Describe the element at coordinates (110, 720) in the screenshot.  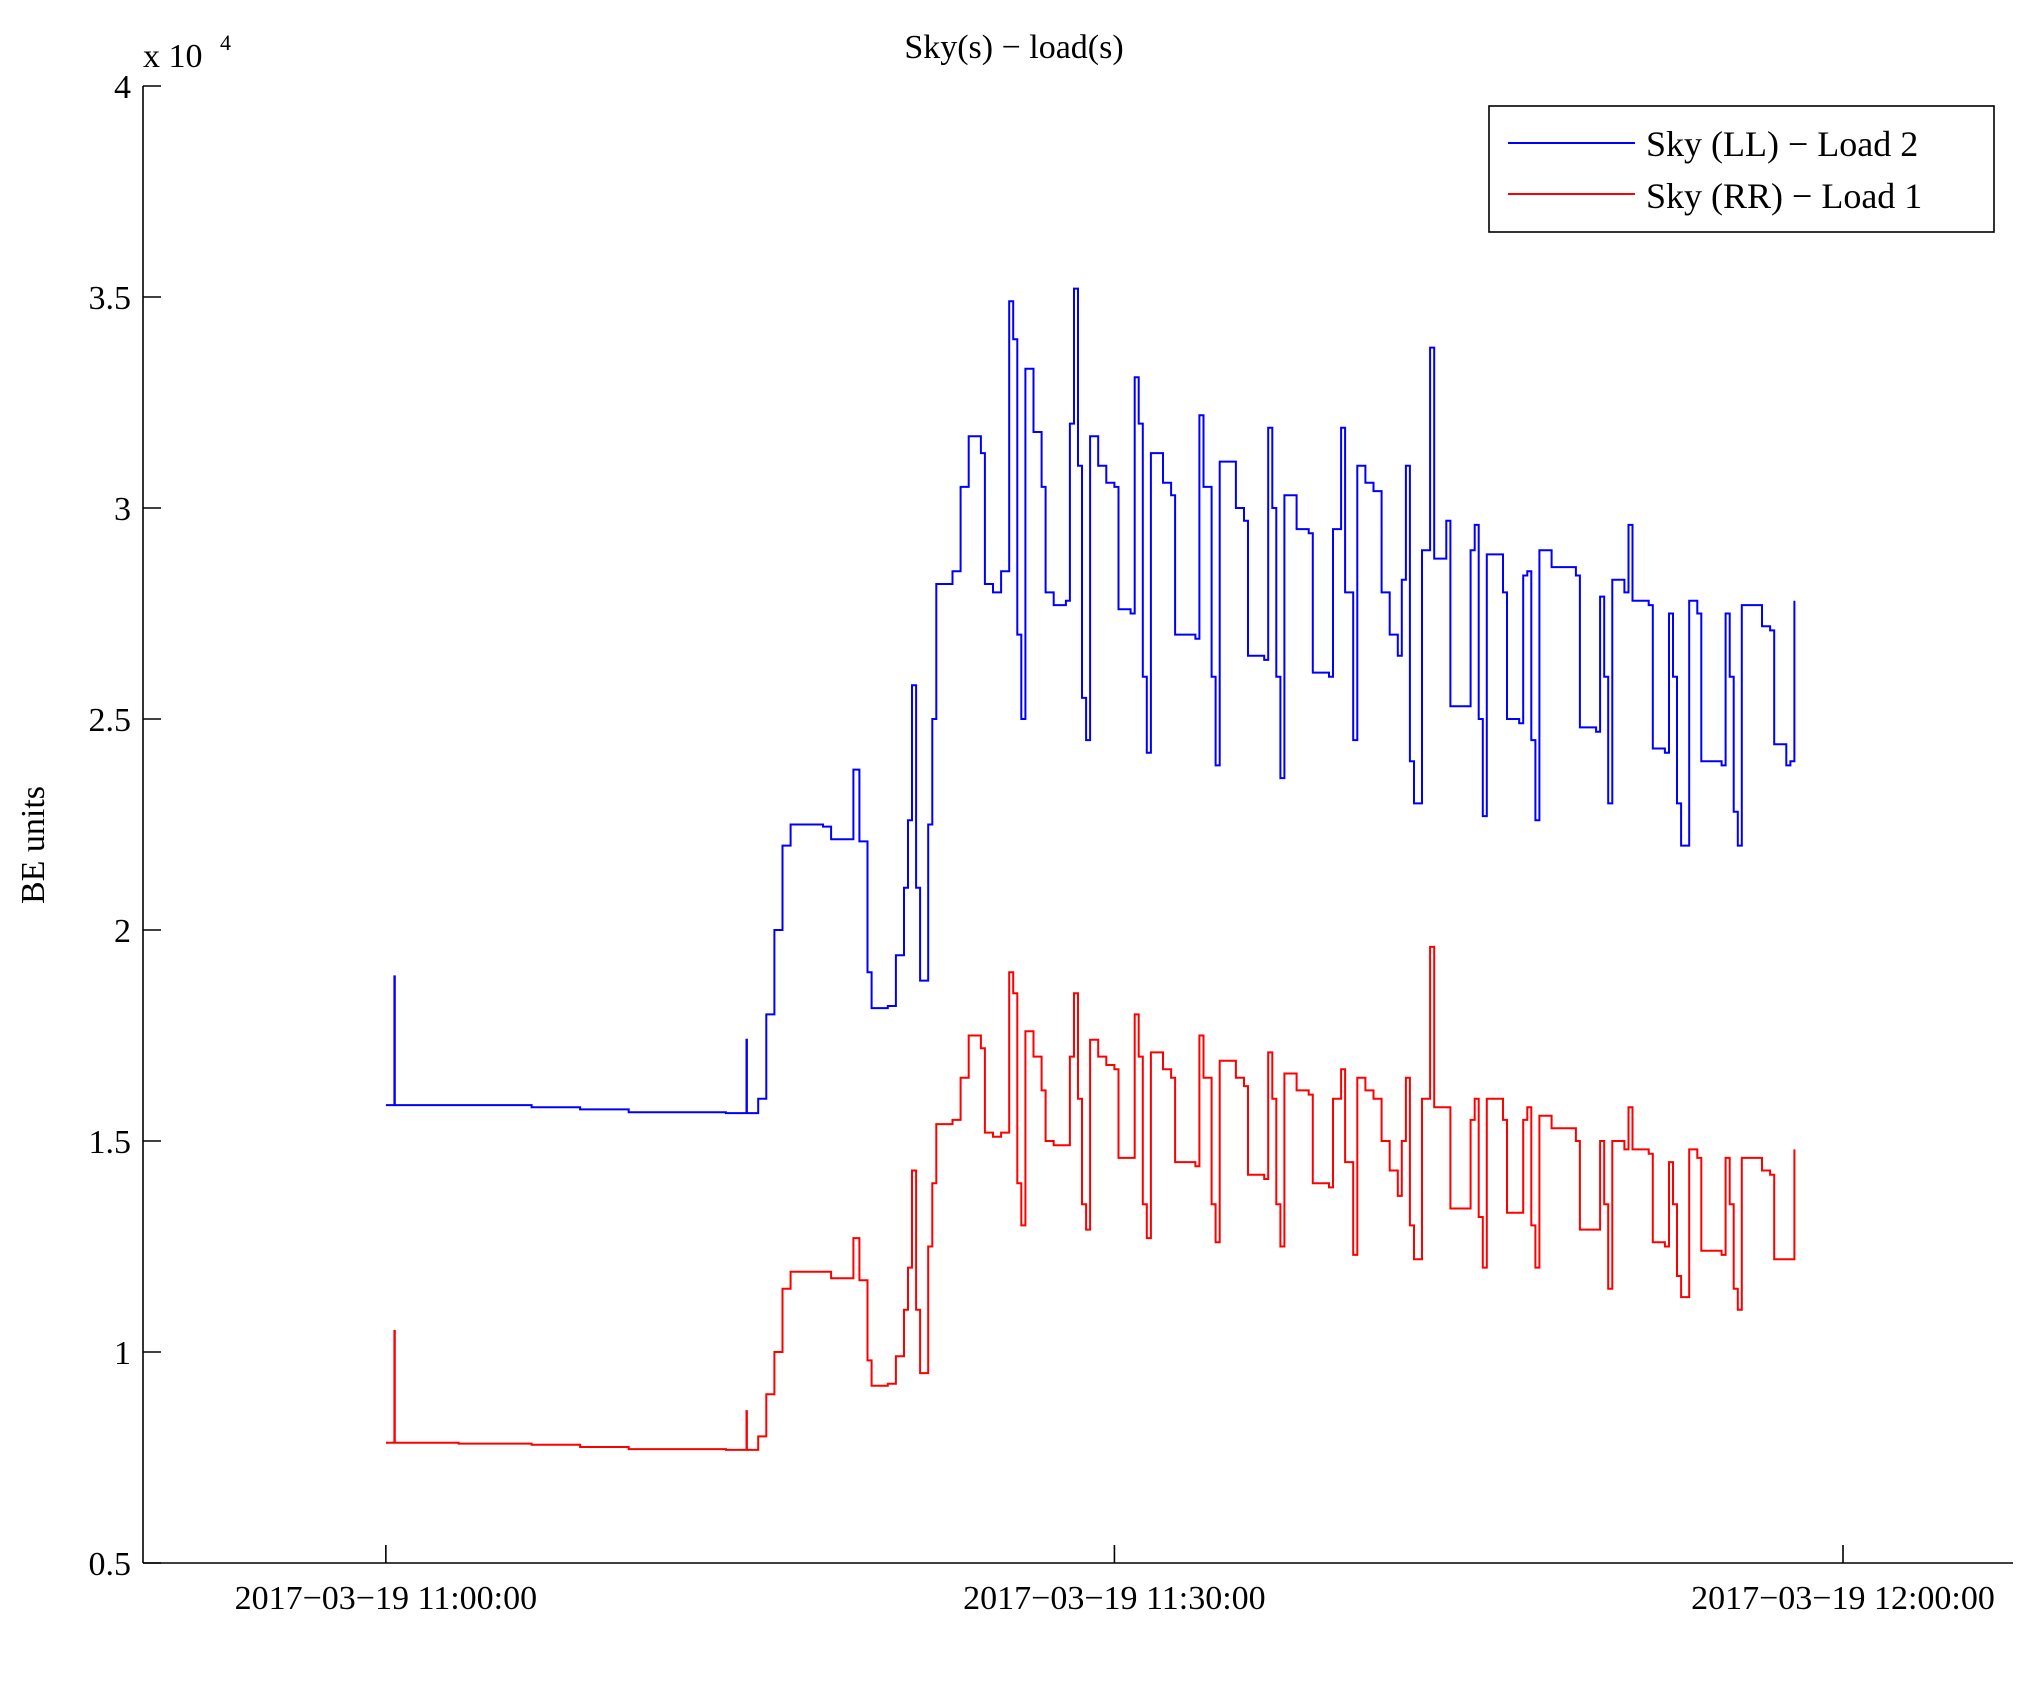
I see `y-tick-label: 2.5` at that location.